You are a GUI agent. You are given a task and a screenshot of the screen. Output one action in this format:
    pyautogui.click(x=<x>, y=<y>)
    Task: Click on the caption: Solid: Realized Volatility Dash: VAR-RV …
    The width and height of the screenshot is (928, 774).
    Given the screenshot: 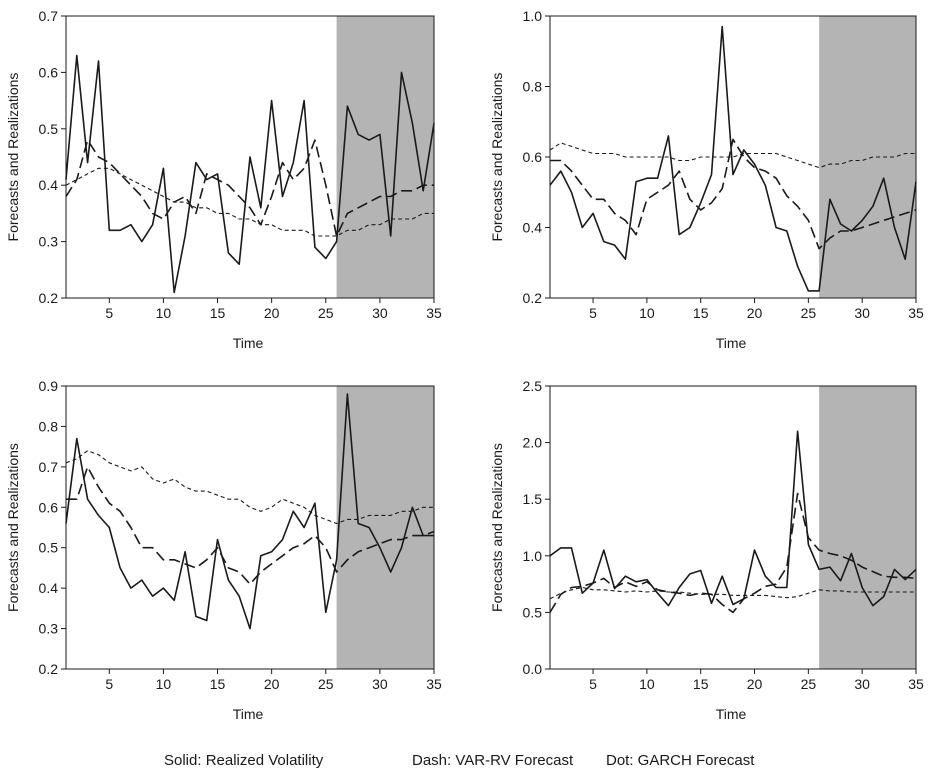 What is the action you would take?
    pyautogui.click(x=464, y=760)
    